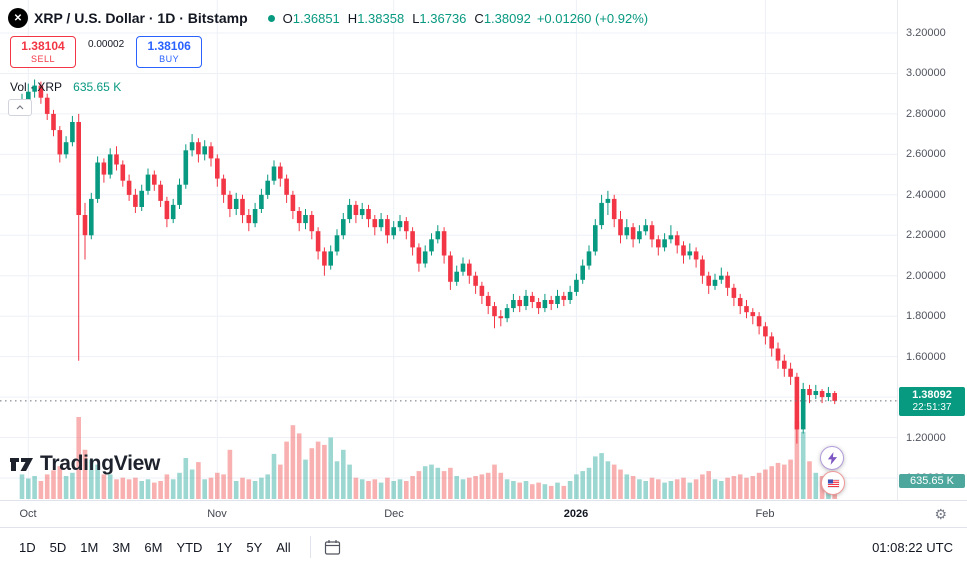  What do you see at coordinates (58, 547) in the screenshot?
I see `range-button-5d: 5D` at bounding box center [58, 547].